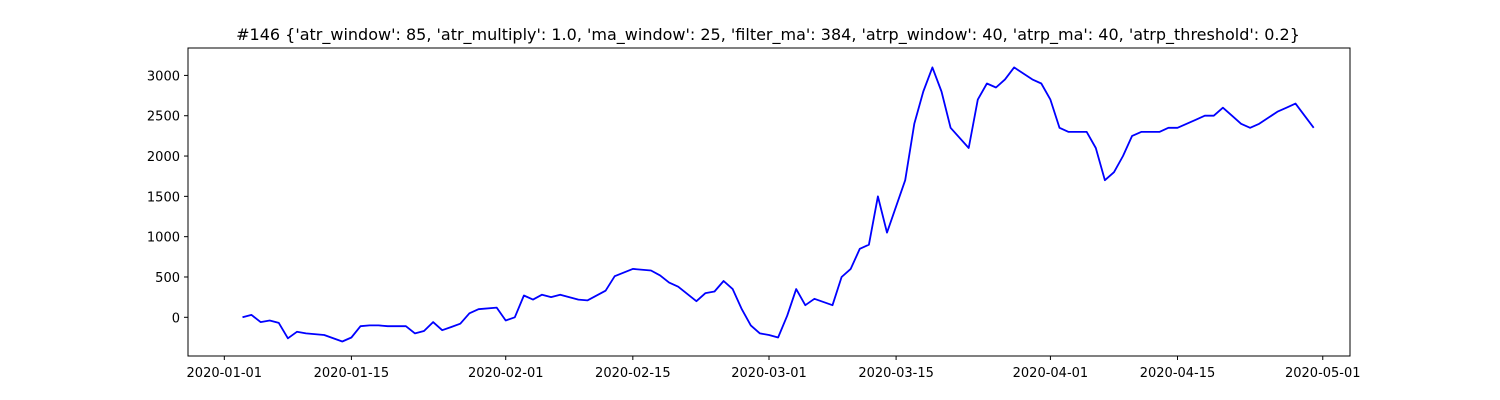  I want to click on y-tick-label: 500, so click(167, 278).